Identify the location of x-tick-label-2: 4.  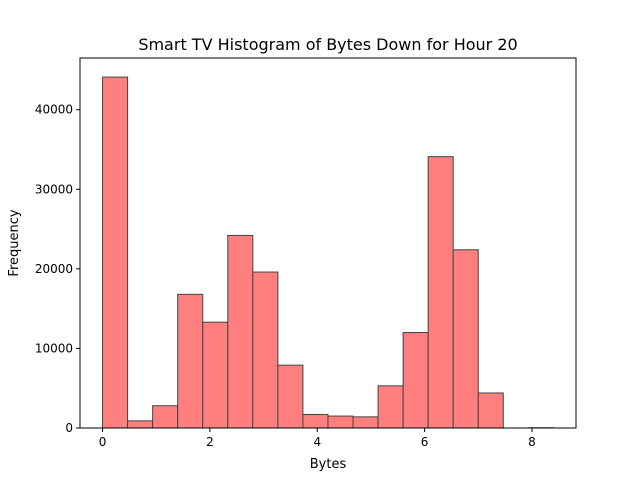
(317, 442).